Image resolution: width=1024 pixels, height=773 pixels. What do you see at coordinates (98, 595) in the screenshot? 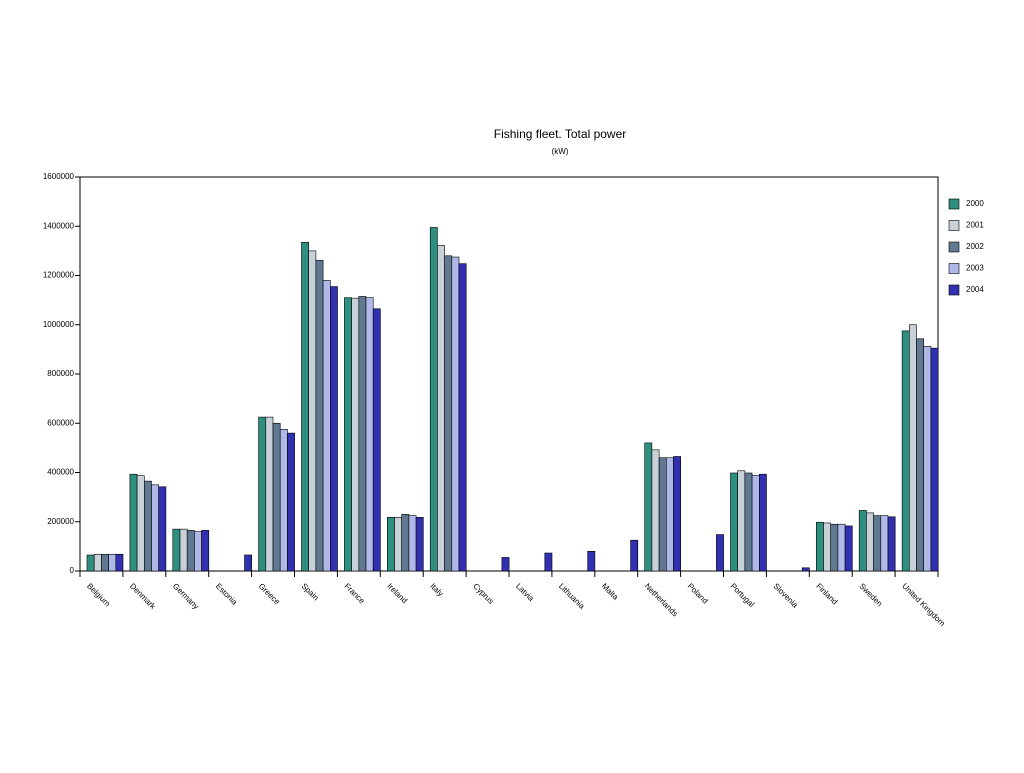
I see `x-tick-label: Belgium` at bounding box center [98, 595].